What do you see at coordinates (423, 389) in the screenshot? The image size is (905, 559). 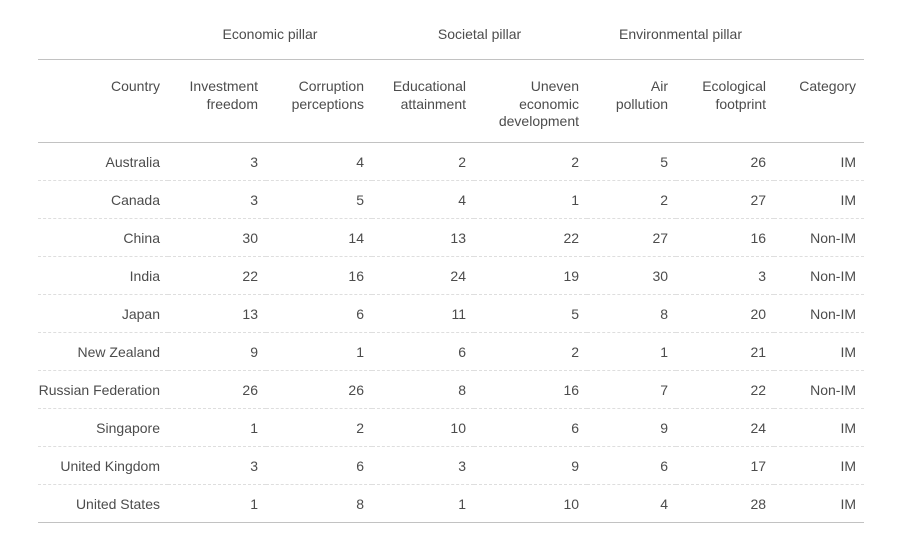 I see `cell-educational-attainment: 8` at bounding box center [423, 389].